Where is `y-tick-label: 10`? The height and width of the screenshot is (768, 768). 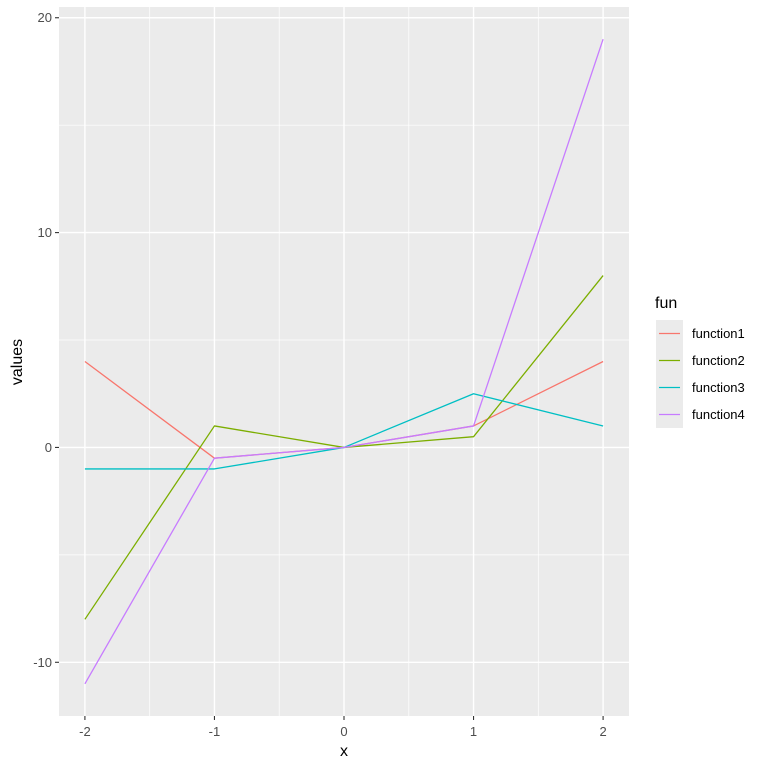 y-tick-label: 10 is located at coordinates (45, 232).